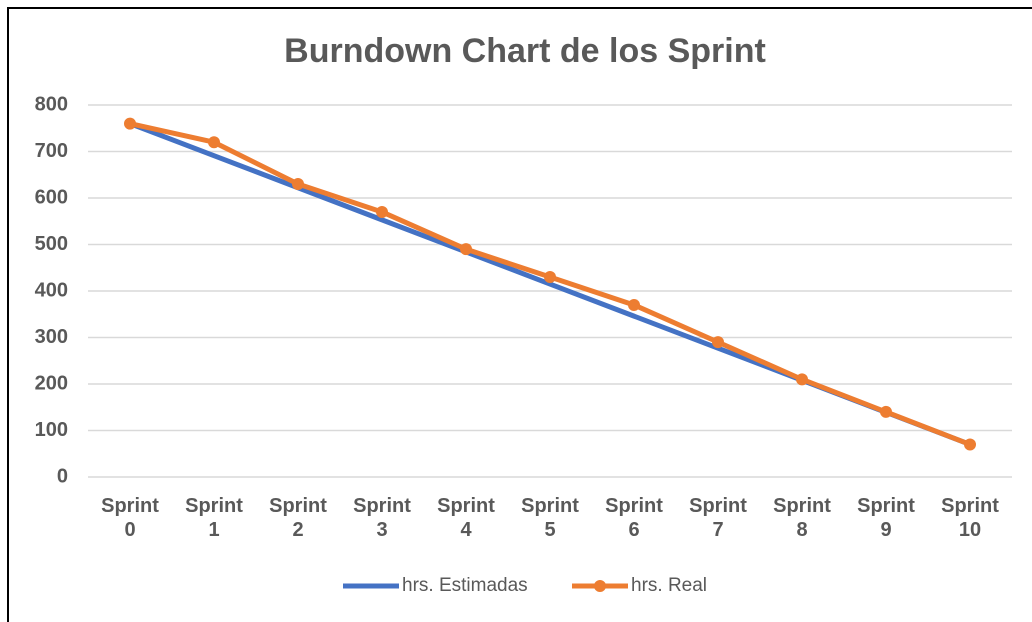  I want to click on x-tick-label: Sprint 0, so click(130, 518).